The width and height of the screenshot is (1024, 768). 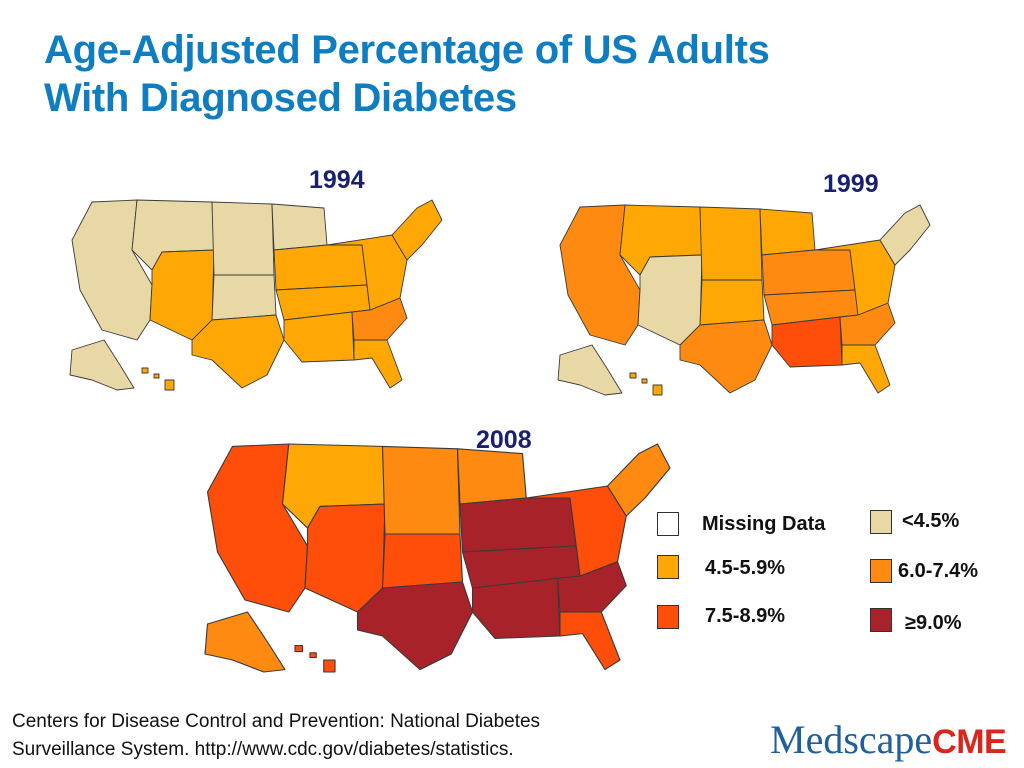 I want to click on map-year-1994: 1994, so click(x=337, y=180).